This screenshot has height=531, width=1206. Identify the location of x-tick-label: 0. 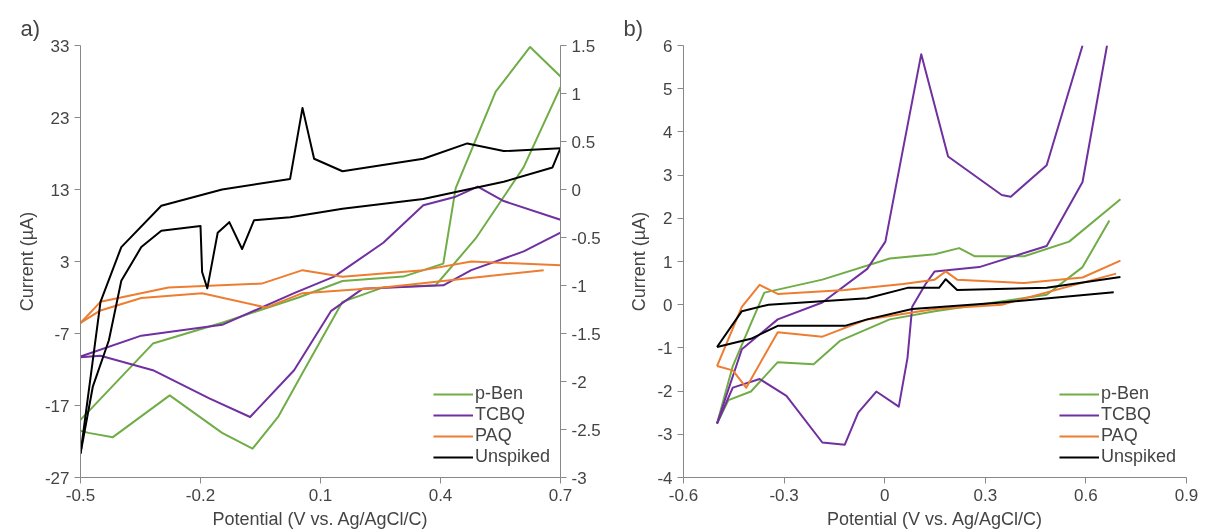
(884, 495).